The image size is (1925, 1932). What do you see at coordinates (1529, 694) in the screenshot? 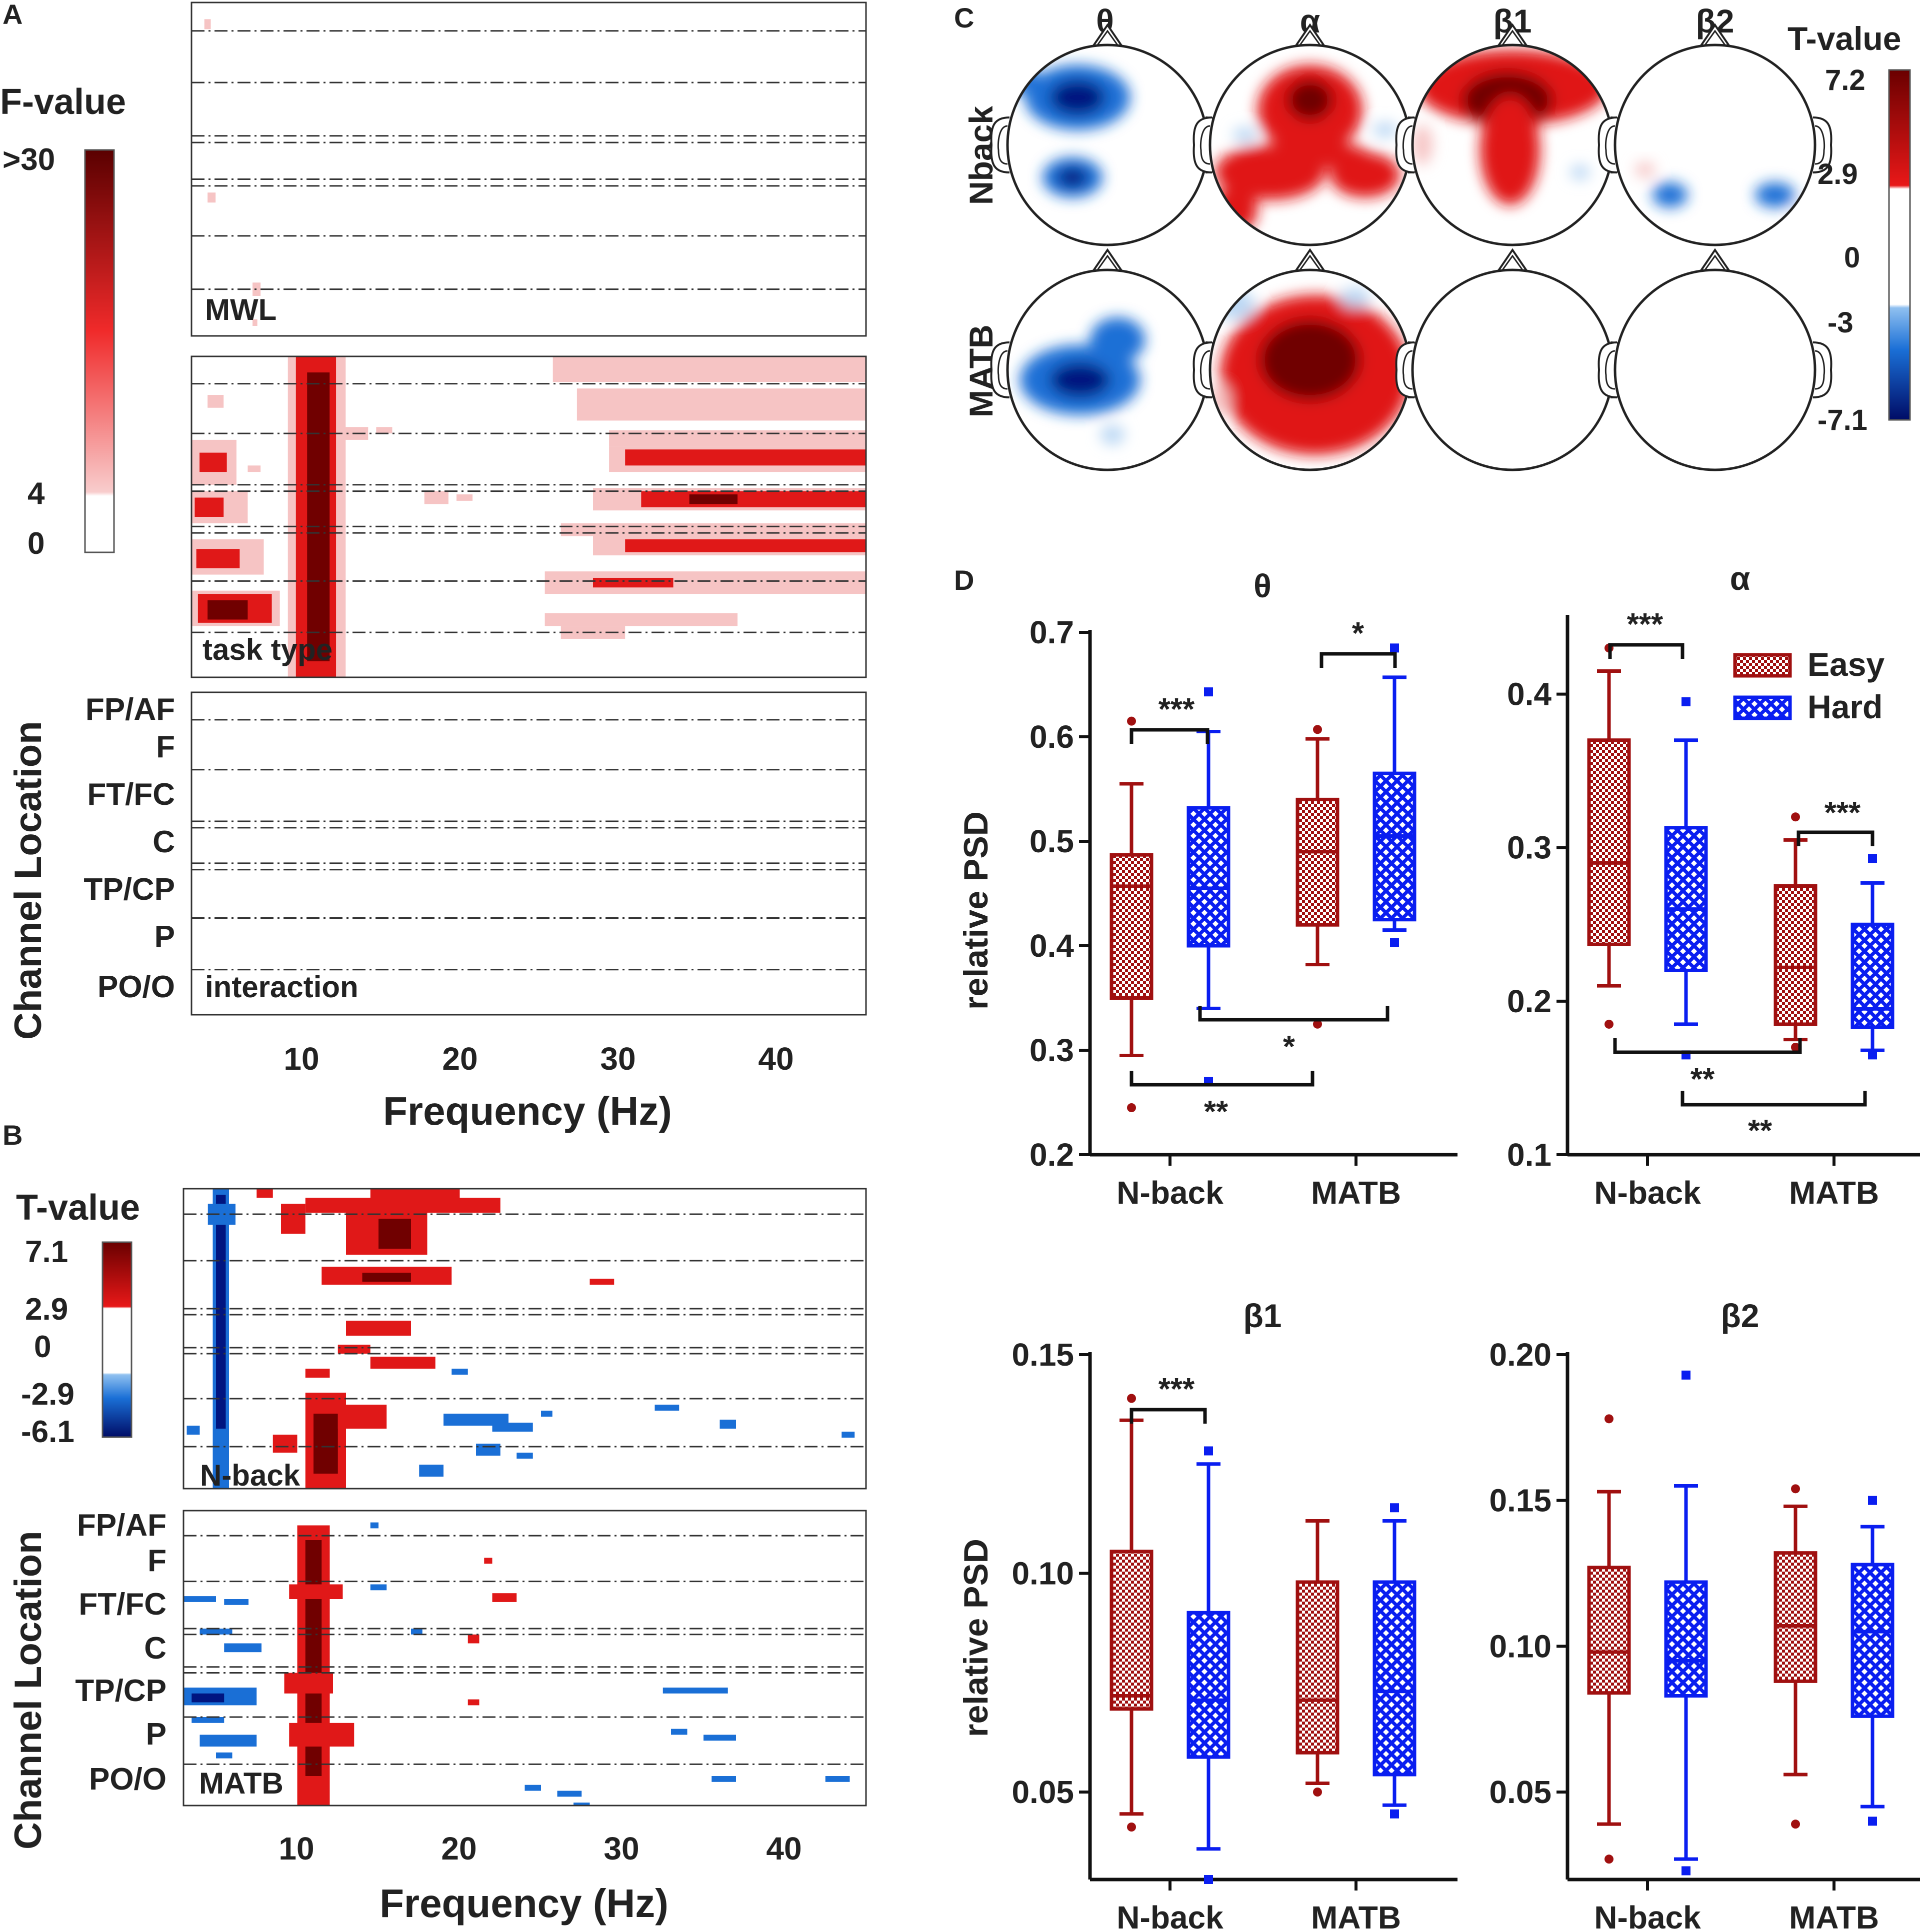
I see `y-tick-label: 0.4` at bounding box center [1529, 694].